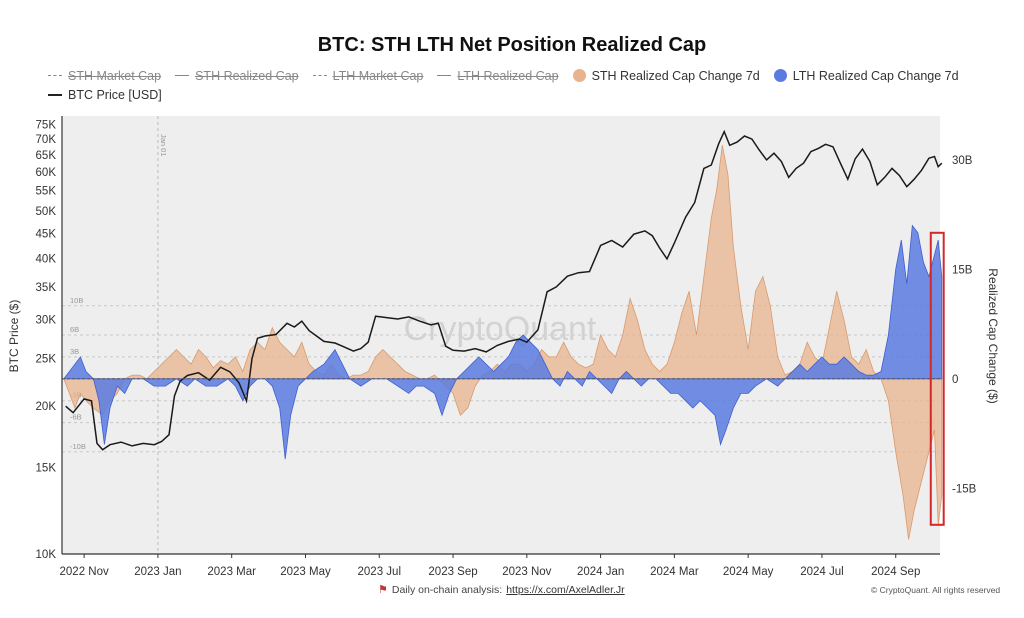 The image size is (1024, 618). Describe the element at coordinates (748, 572) in the screenshot. I see `x-tick-label: 2024 May` at that location.